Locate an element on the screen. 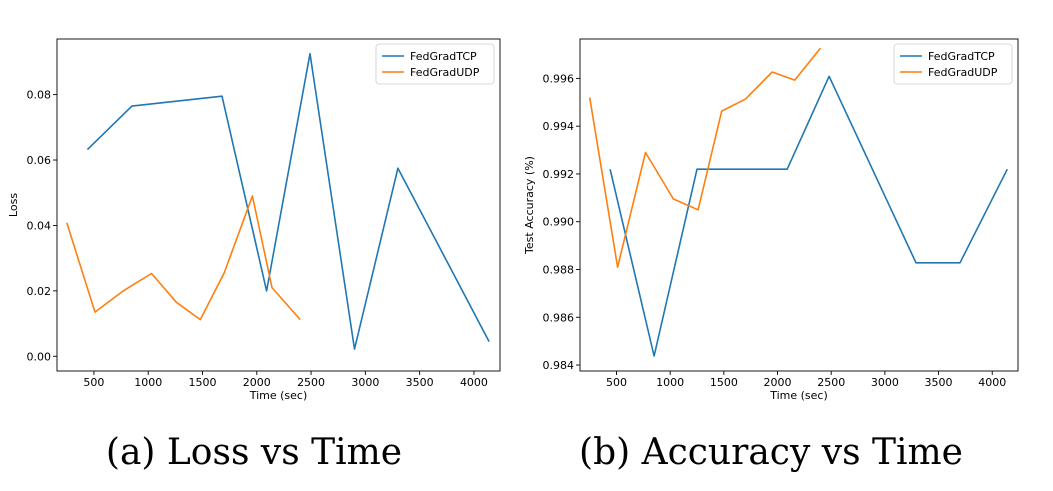 The width and height of the screenshot is (1053, 491). y-tick-label: 0.06 is located at coordinates (39, 160).